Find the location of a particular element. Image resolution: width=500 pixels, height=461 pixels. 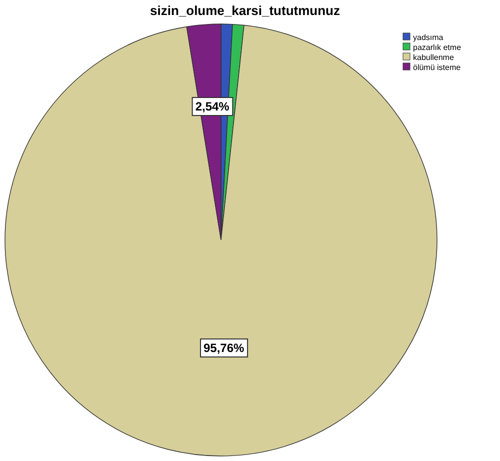

data-label: 2,54% is located at coordinates (212, 107).